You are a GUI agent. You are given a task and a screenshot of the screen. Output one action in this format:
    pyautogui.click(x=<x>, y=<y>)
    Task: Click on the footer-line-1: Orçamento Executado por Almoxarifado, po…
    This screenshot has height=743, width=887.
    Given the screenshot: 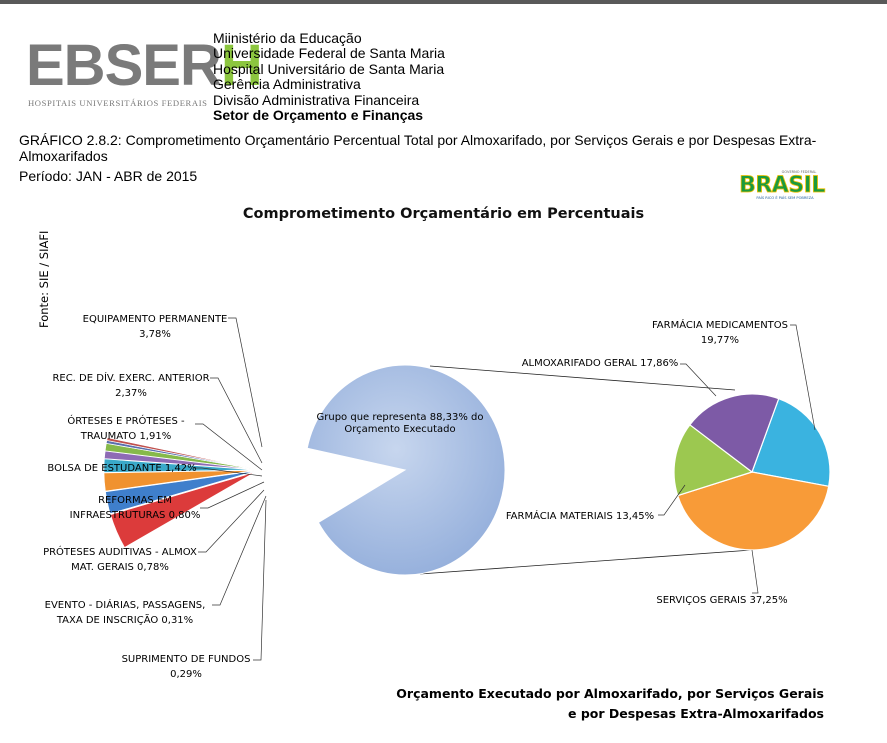 What is the action you would take?
    pyautogui.click(x=610, y=693)
    